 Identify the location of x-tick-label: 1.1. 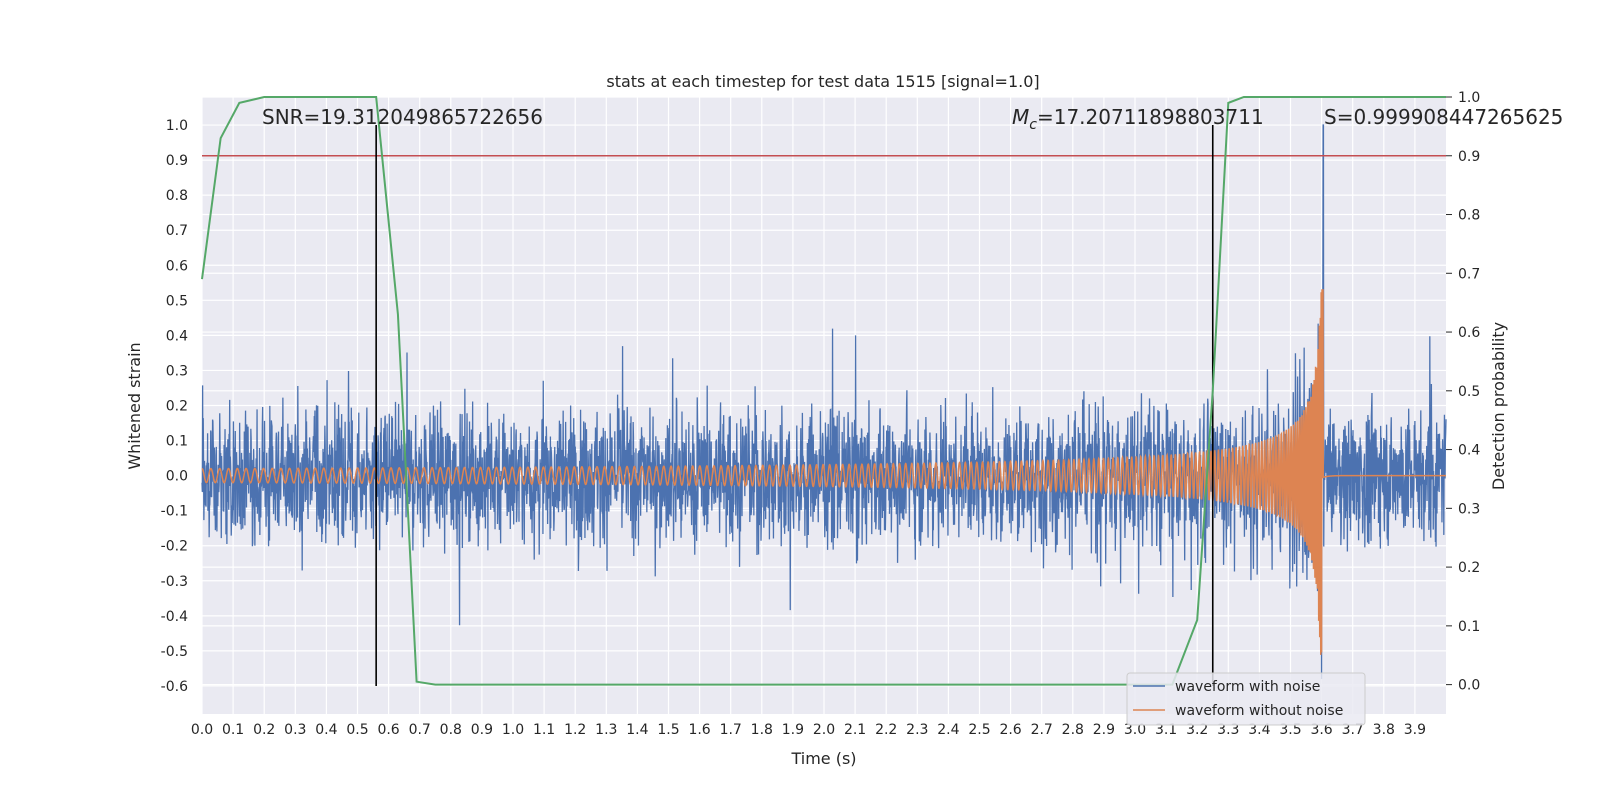
(544, 730).